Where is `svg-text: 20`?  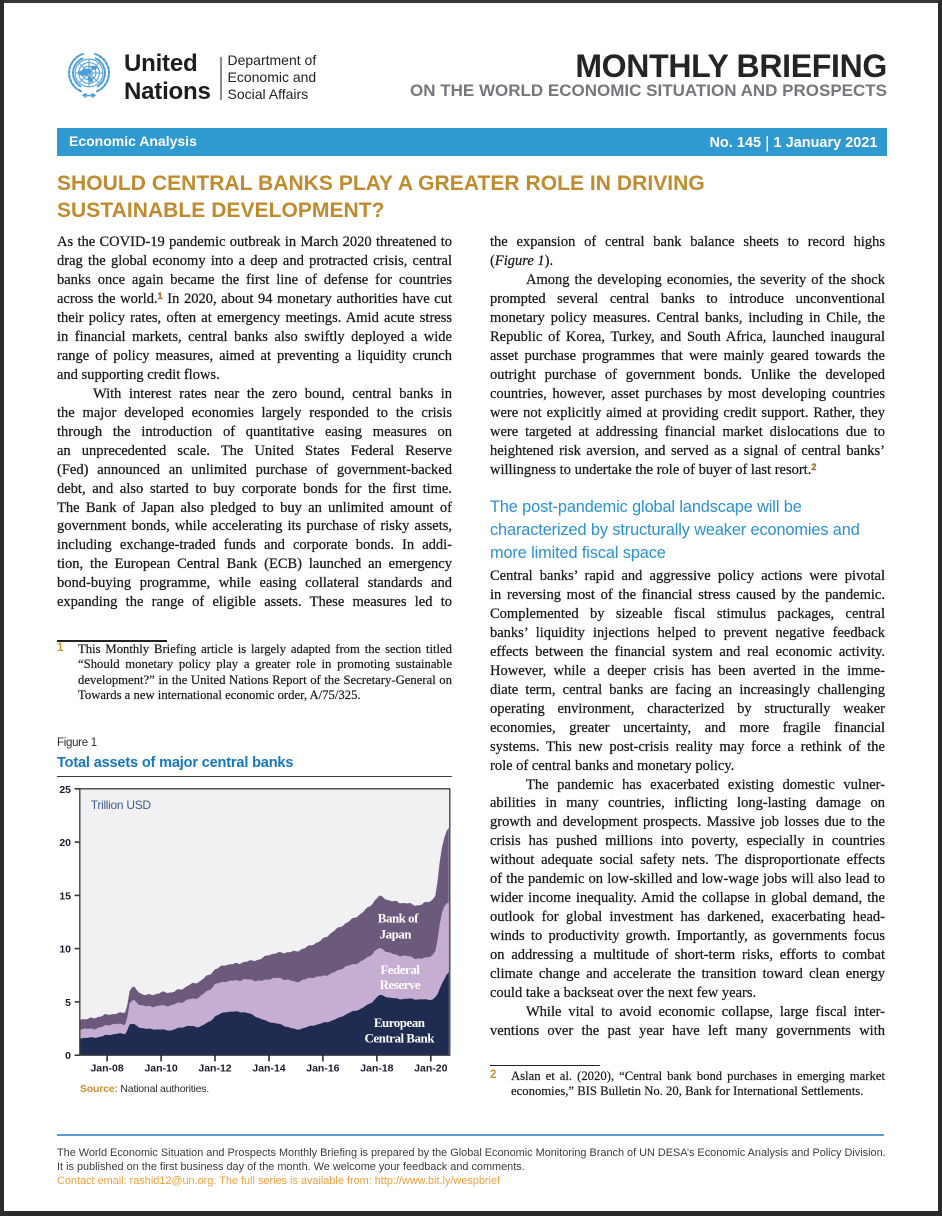
svg-text: 20 is located at coordinates (65, 843).